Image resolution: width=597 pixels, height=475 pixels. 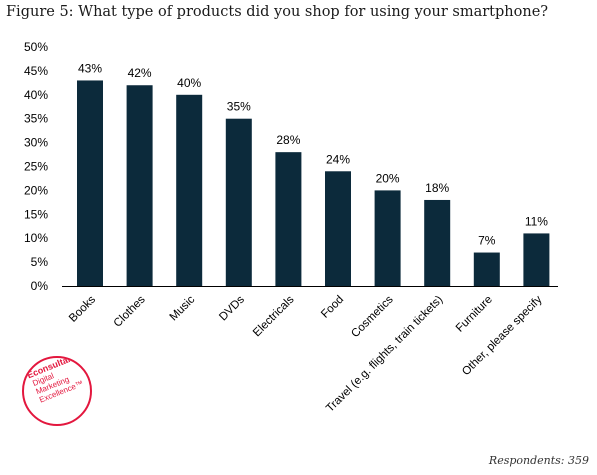 I want to click on x-tick-label: Electricals, so click(x=274, y=316).